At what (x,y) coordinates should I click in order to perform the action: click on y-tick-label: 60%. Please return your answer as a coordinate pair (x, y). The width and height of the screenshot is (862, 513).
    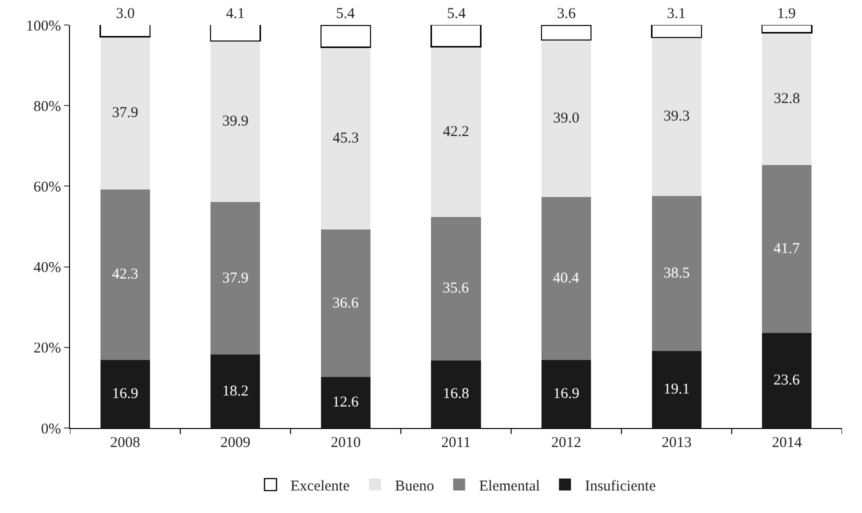
    Looking at the image, I should click on (47, 187).